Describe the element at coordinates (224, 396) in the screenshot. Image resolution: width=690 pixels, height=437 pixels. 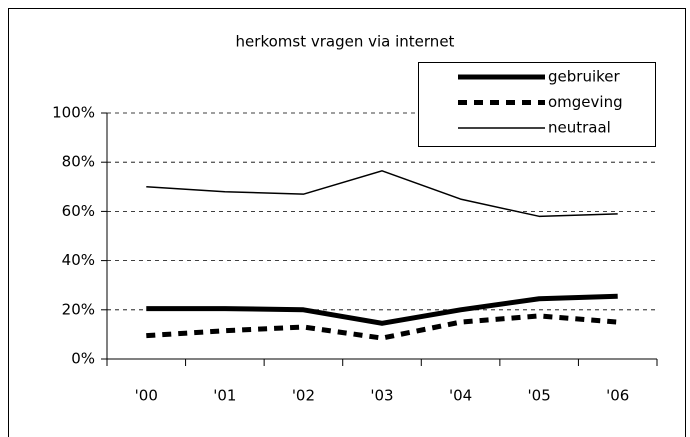
I see `x-tick-label: '01` at that location.